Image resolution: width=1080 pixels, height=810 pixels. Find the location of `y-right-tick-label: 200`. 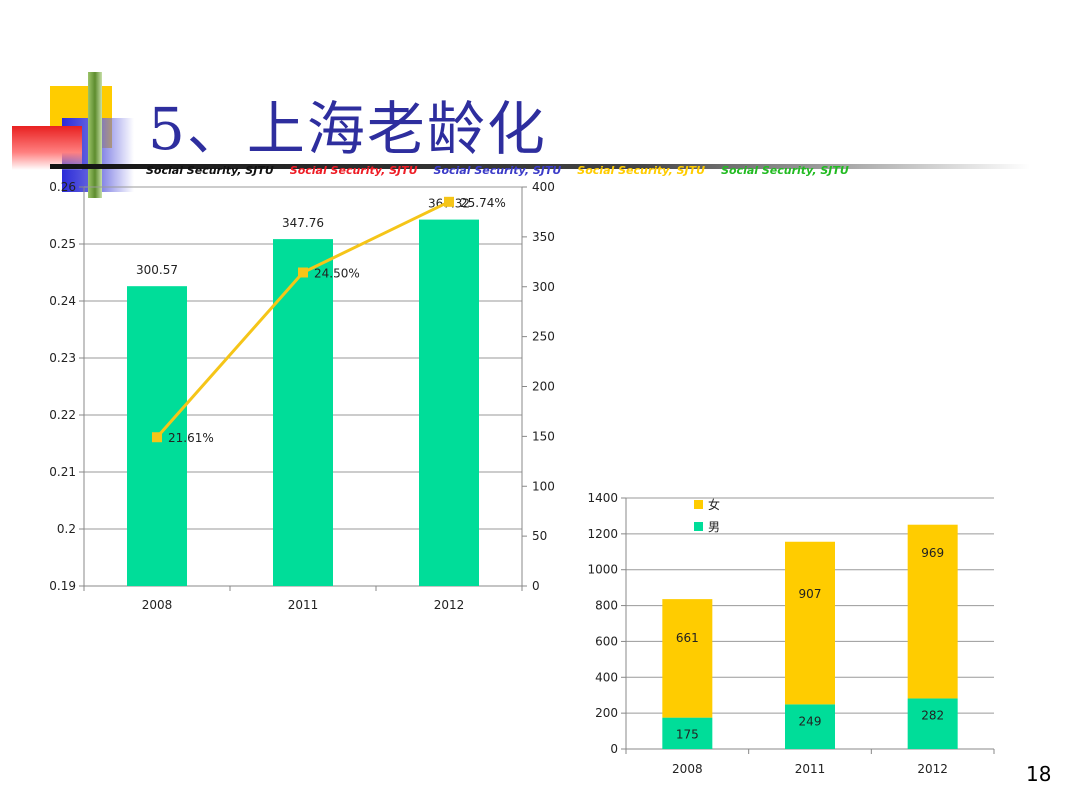

y-right-tick-label: 200 is located at coordinates (543, 387).